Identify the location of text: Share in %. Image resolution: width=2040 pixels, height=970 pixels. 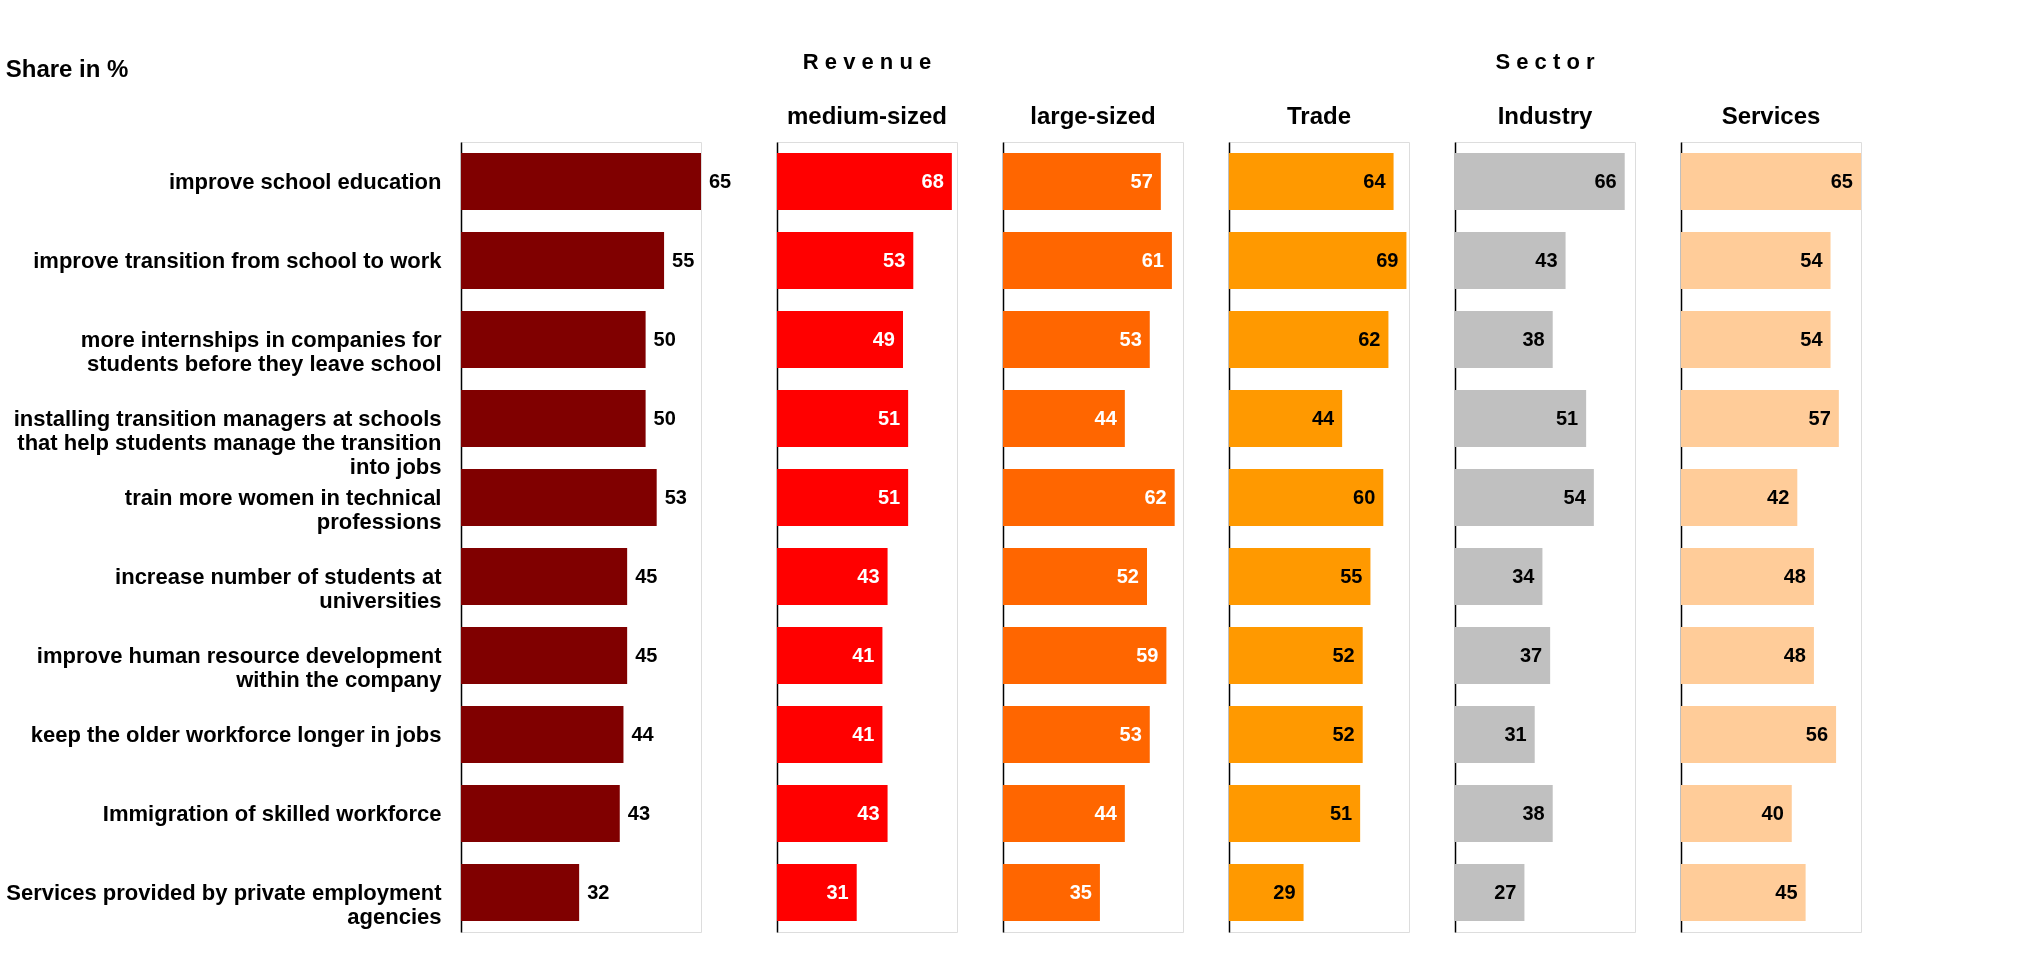
(67, 68).